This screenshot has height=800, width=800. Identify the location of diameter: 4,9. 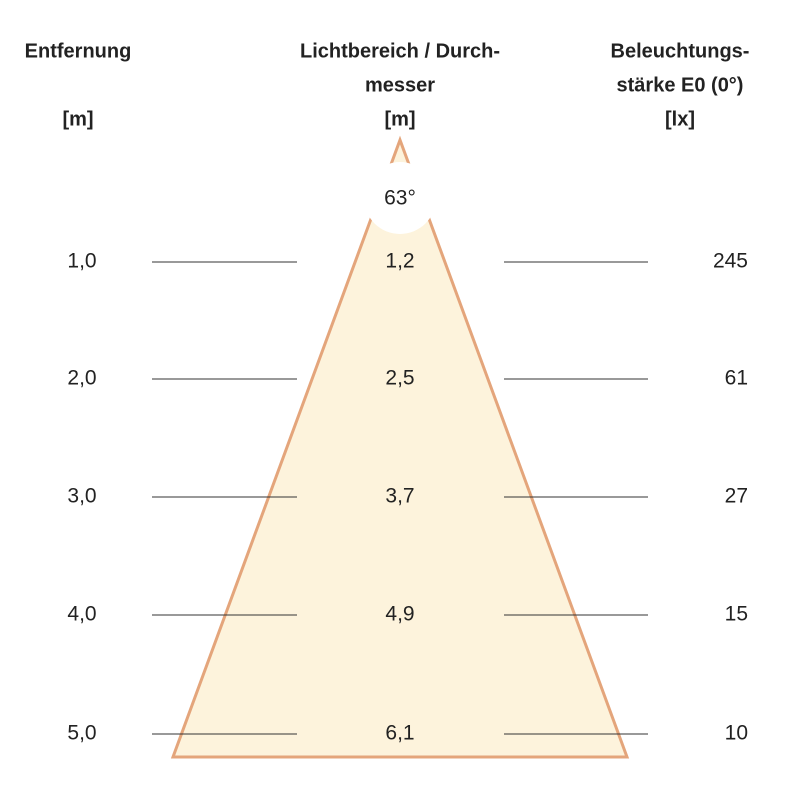
(399, 614).